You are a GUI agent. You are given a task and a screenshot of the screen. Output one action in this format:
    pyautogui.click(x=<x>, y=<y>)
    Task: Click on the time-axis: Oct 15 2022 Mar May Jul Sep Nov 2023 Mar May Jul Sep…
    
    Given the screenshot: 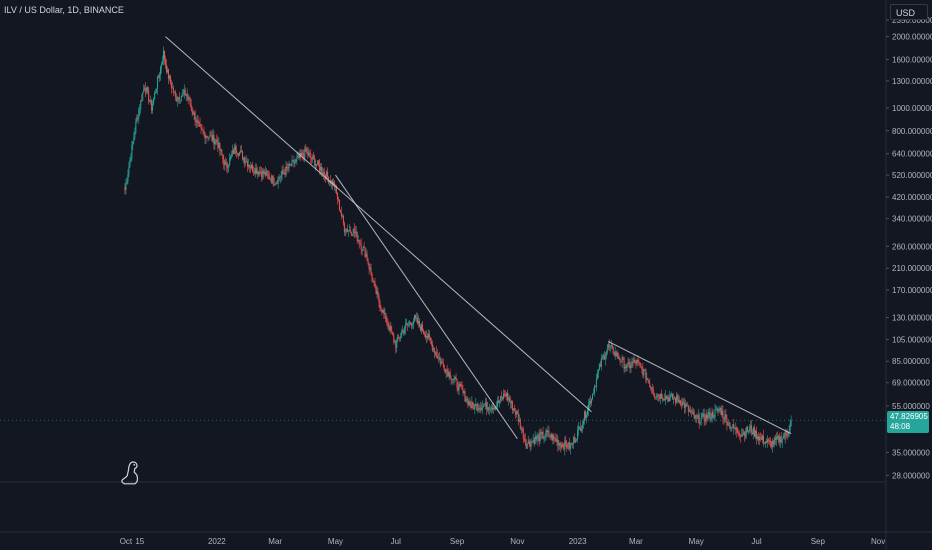 What is the action you would take?
    pyautogui.click(x=503, y=541)
    